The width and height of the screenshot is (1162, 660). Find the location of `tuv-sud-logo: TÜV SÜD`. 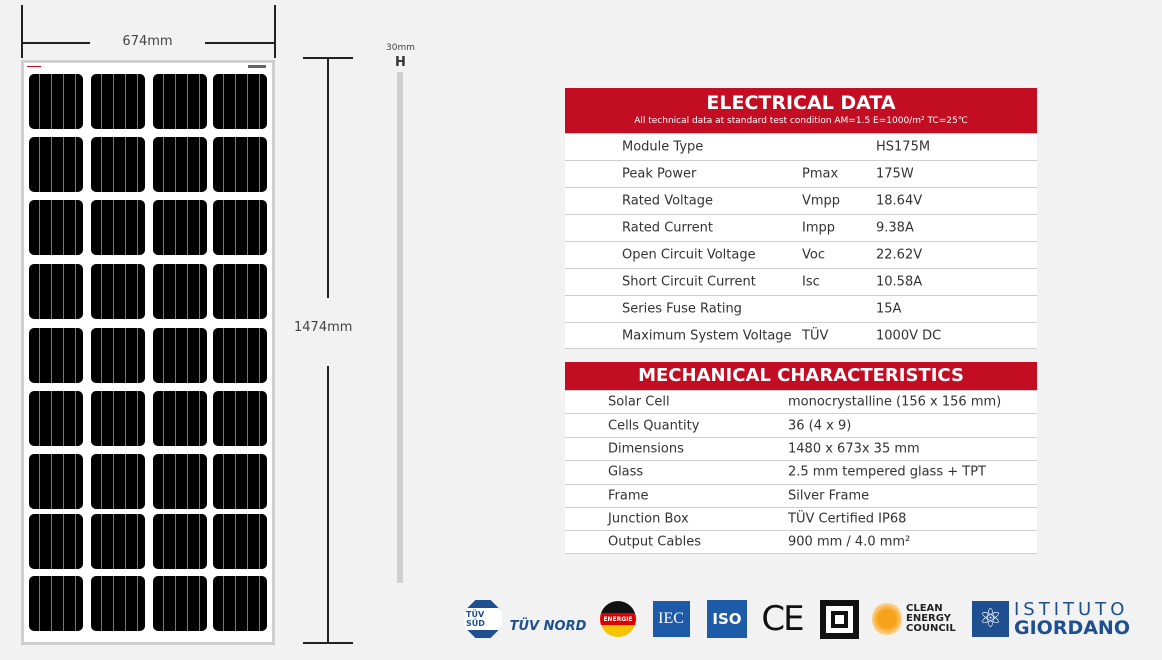

tuv-sud-logo: TÜV SÜD is located at coordinates (483, 619).